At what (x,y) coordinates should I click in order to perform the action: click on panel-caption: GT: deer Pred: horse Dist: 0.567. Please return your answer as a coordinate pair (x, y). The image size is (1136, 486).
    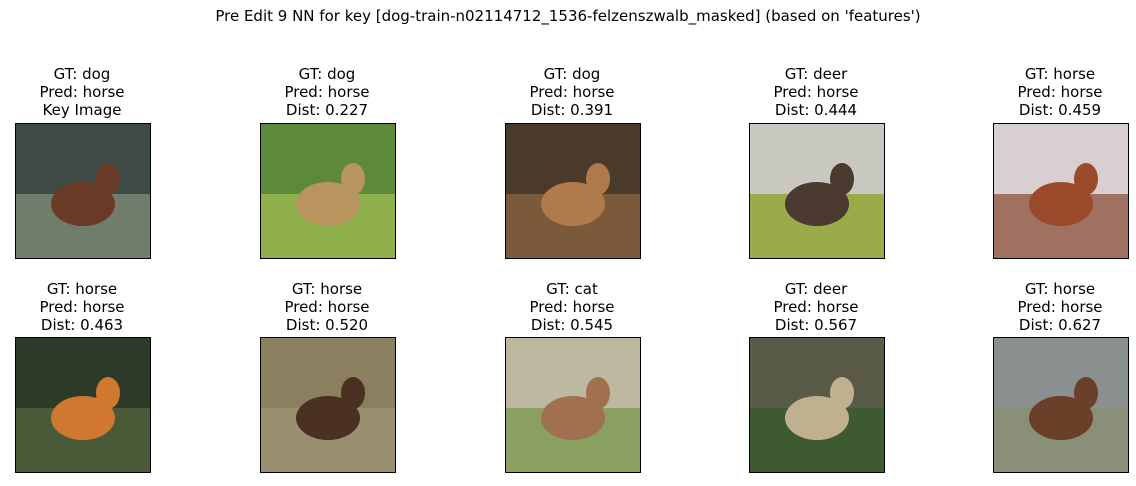
    Looking at the image, I should click on (816, 307).